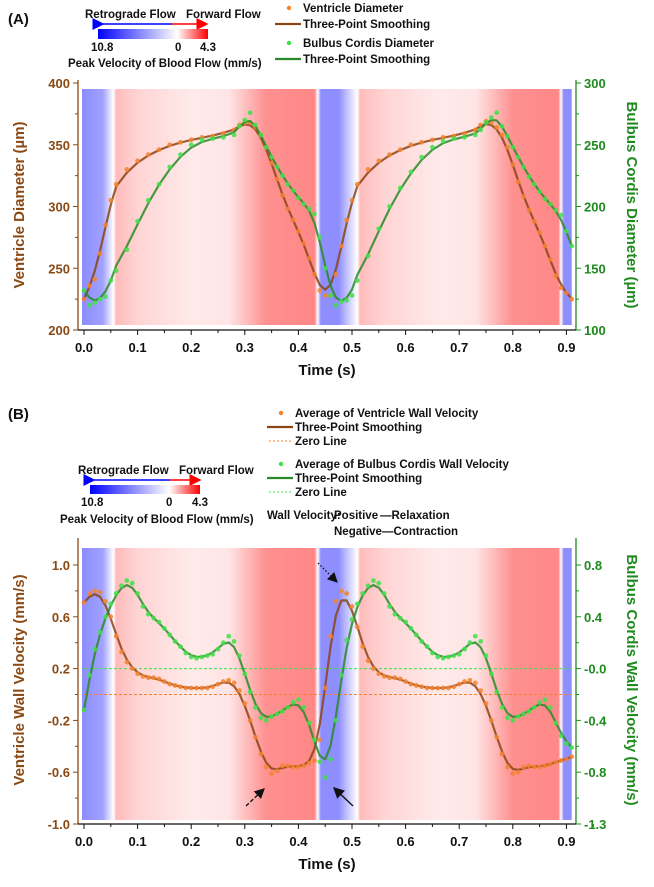 This screenshot has height=887, width=654. What do you see at coordinates (59, 268) in the screenshot?
I see `left-tick-label: 250` at bounding box center [59, 268].